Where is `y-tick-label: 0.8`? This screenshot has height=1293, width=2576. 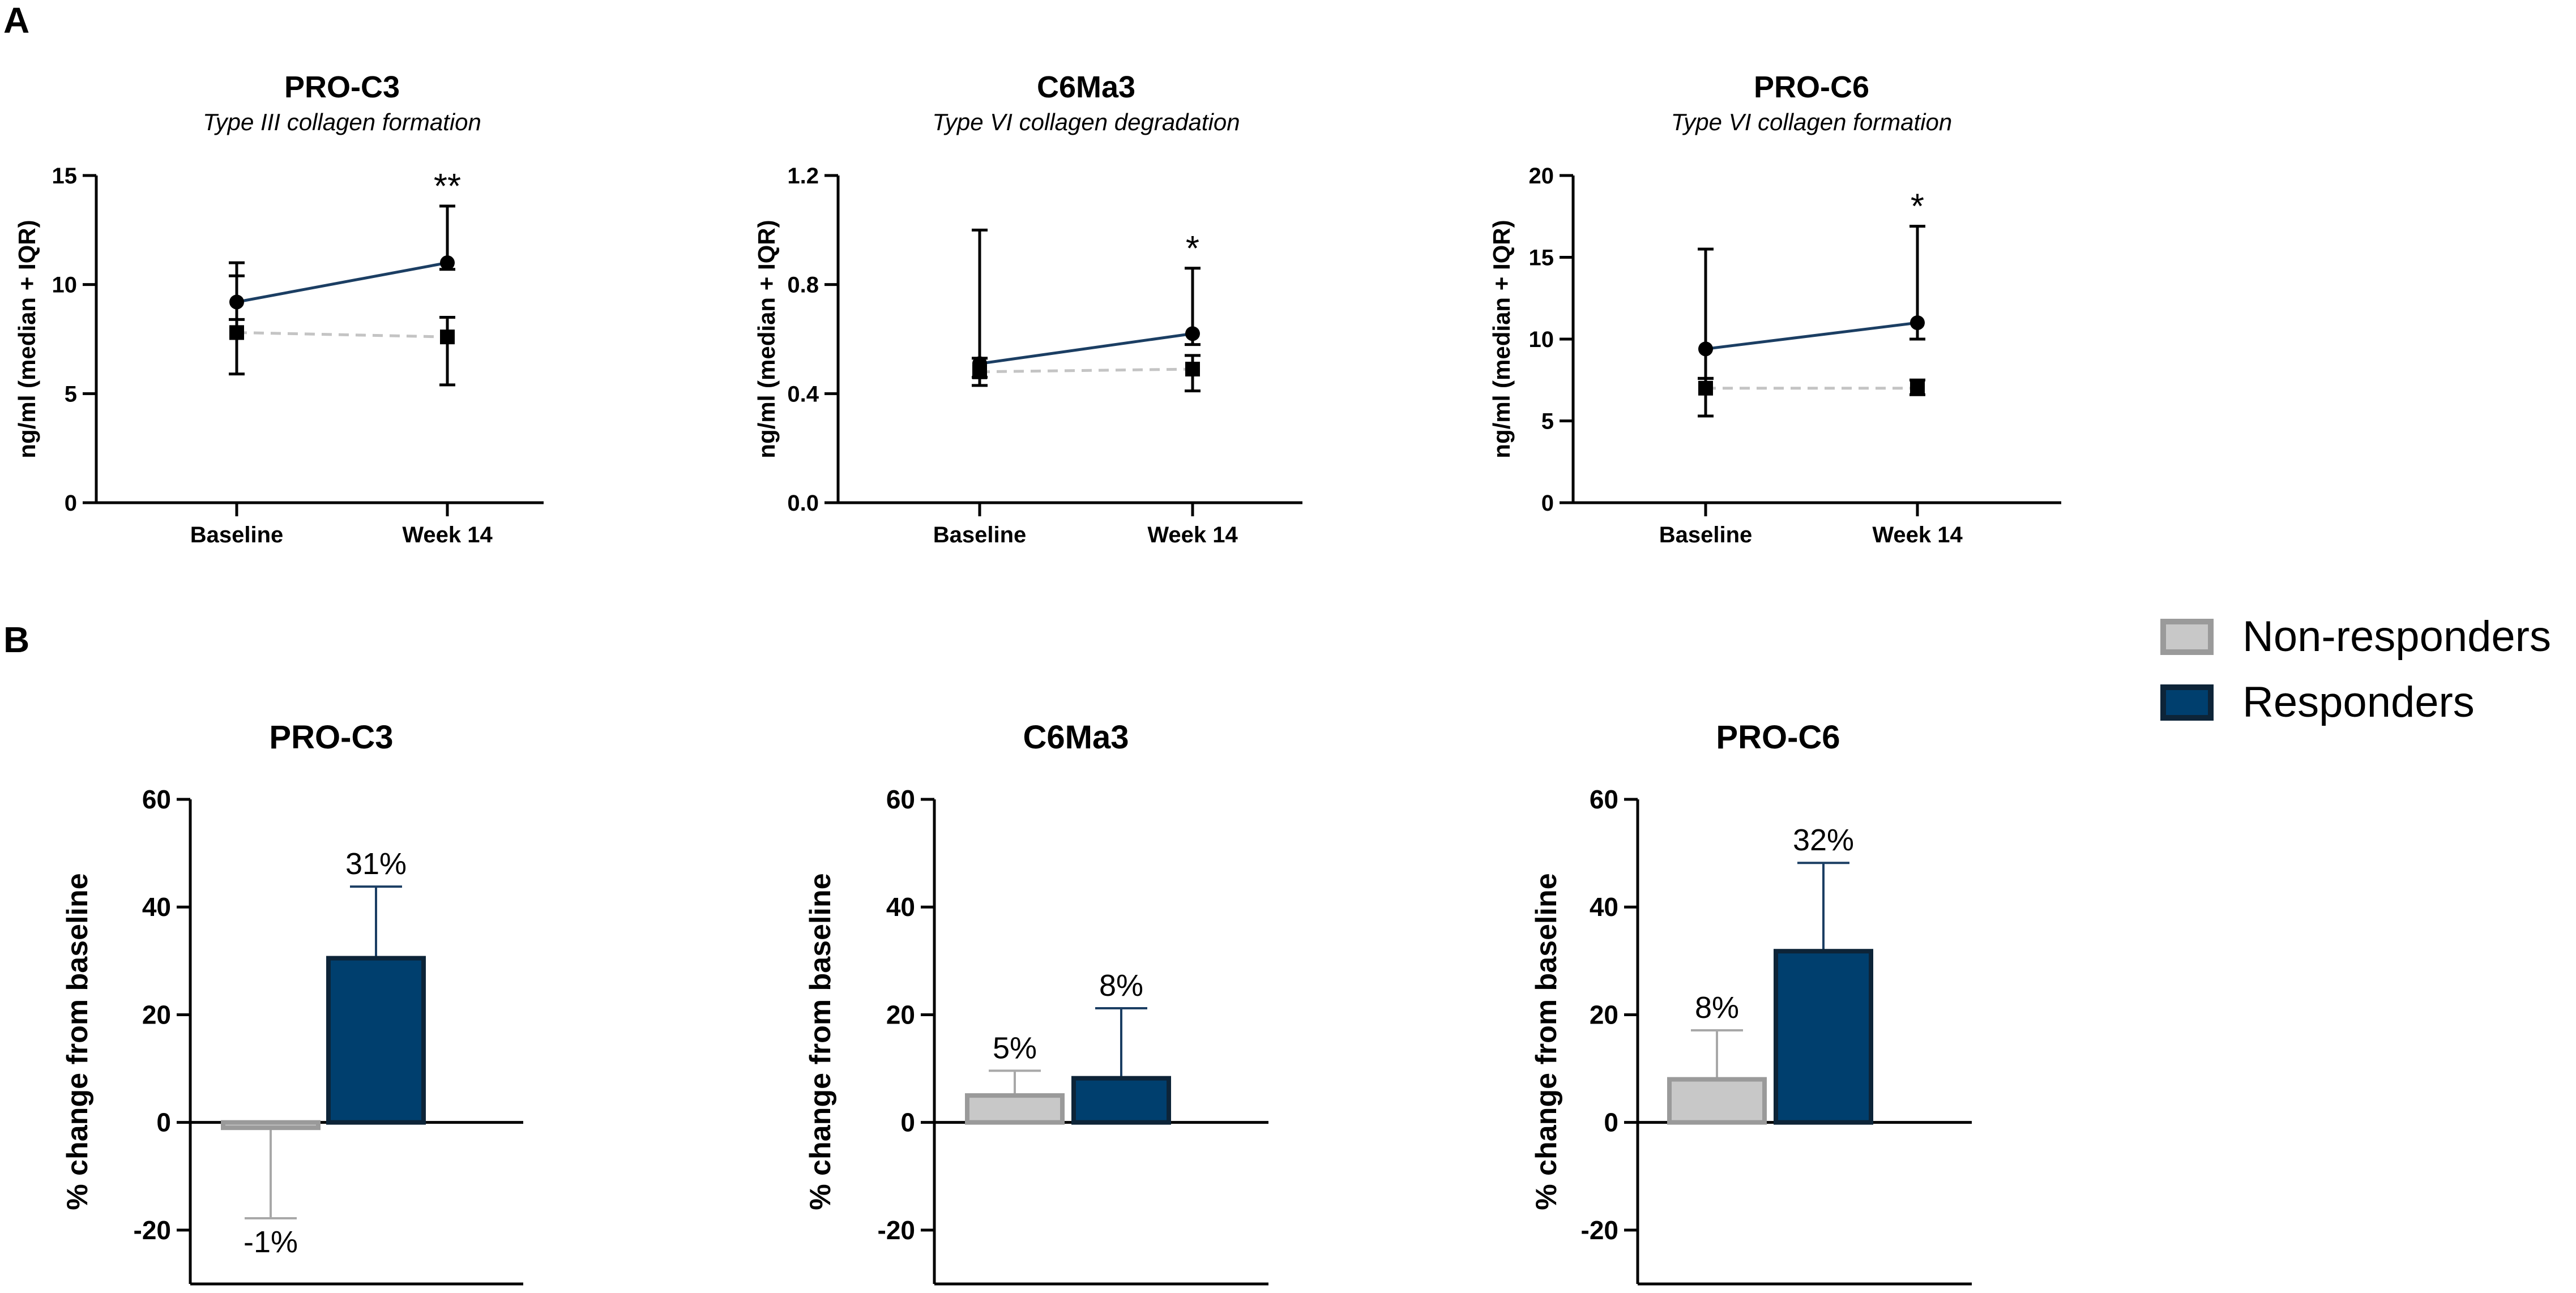
y-tick-label: 0.8 is located at coordinates (803, 285).